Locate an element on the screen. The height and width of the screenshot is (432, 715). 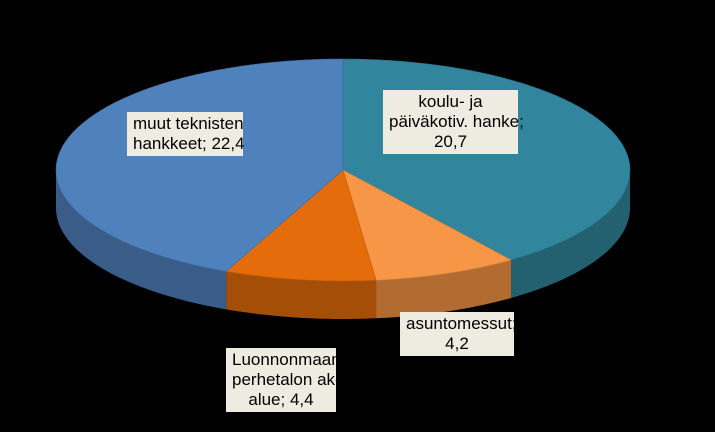
slice-label-koulu: koulu- ja päiväkotiv. hanke; 20,7 is located at coordinates (453, 122).